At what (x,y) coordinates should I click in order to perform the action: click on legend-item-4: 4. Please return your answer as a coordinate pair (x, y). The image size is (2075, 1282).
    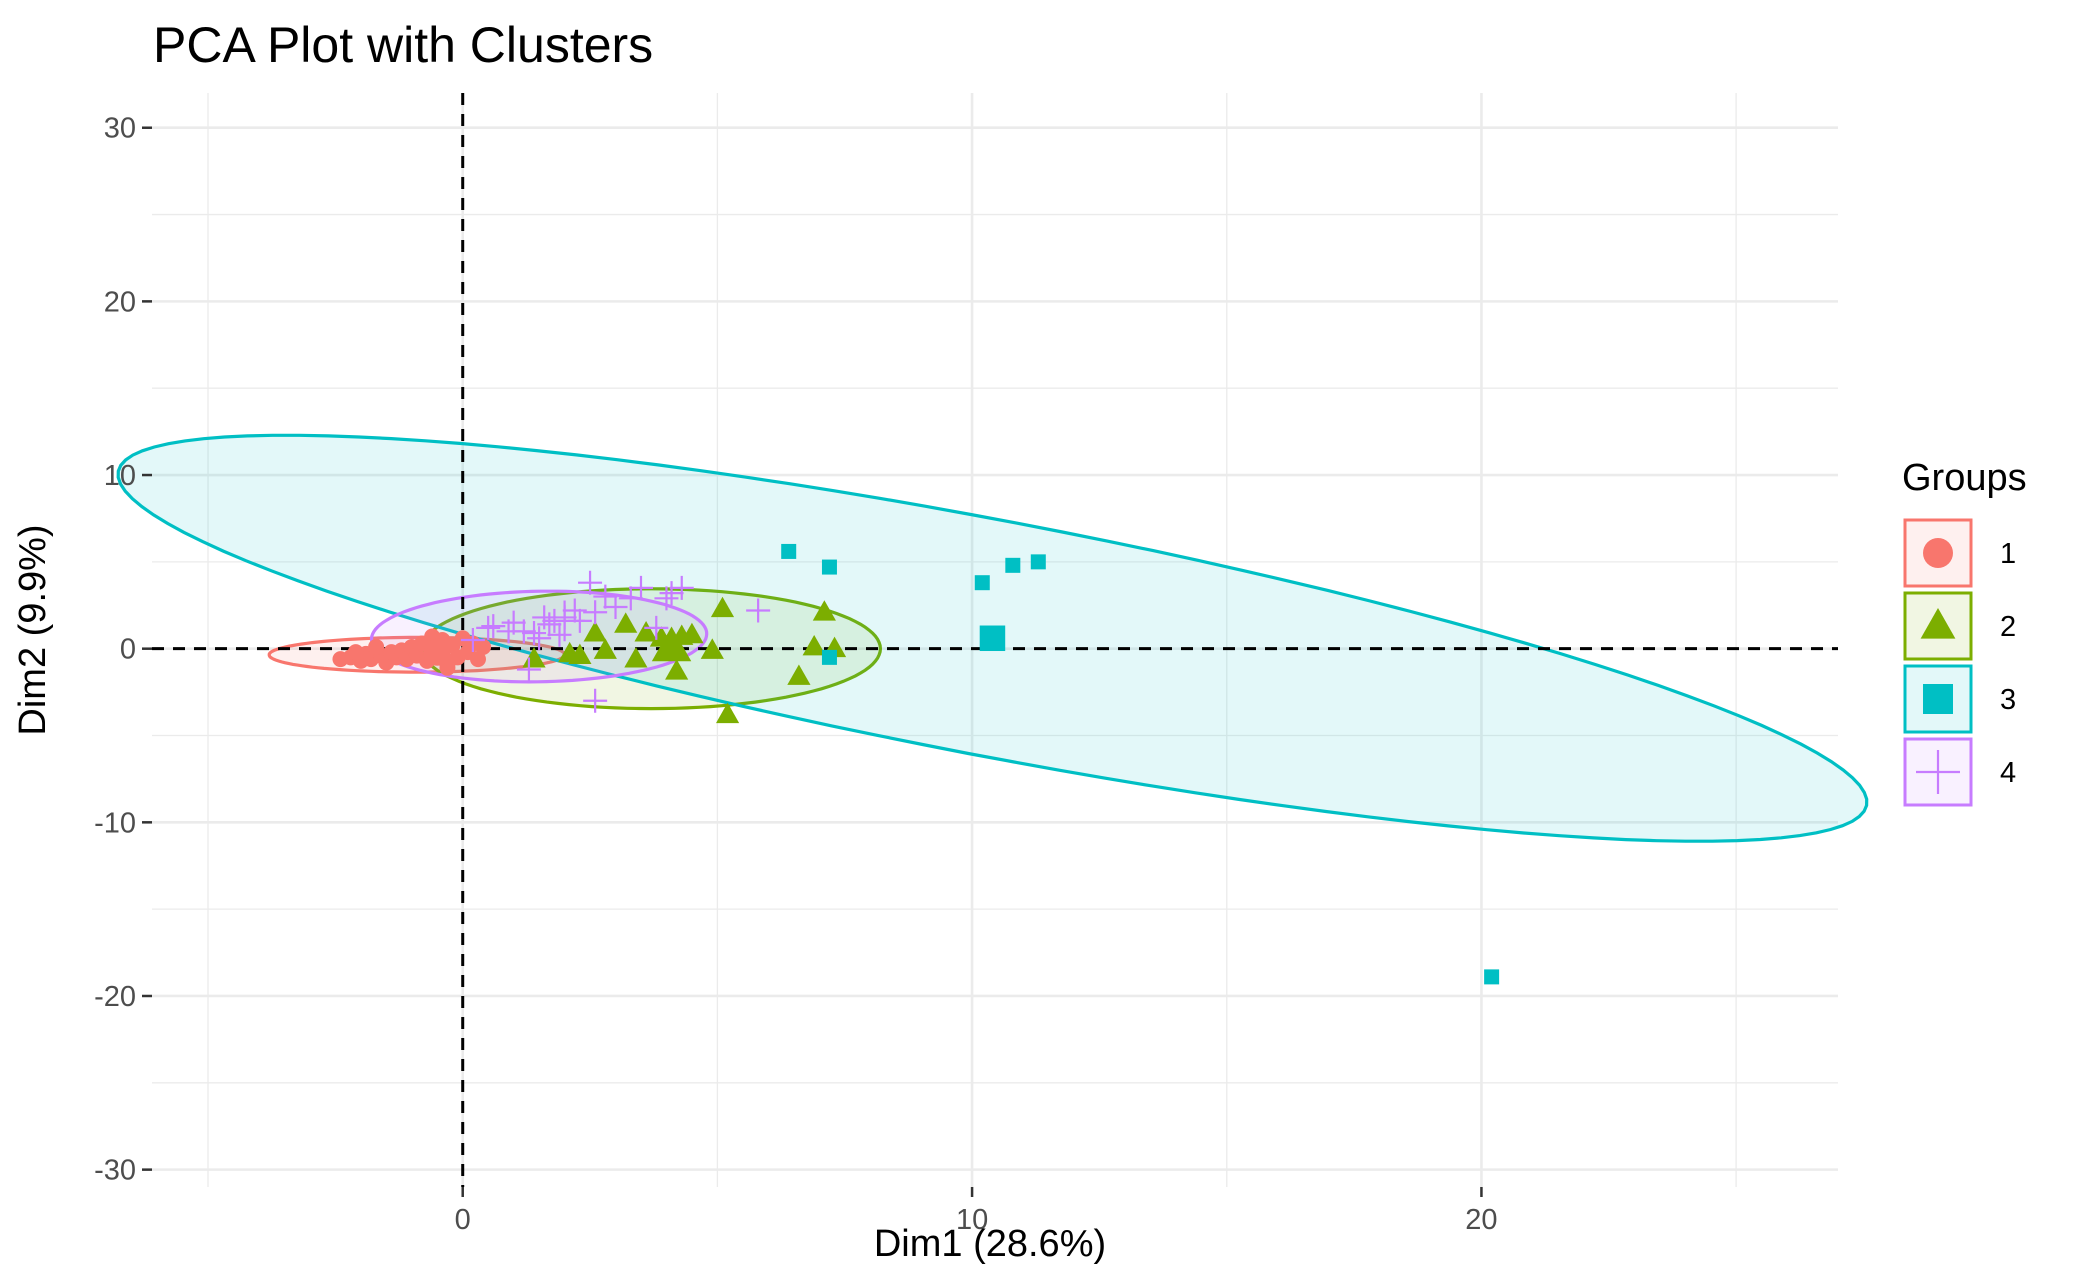
    Looking at the image, I should click on (1959, 772).